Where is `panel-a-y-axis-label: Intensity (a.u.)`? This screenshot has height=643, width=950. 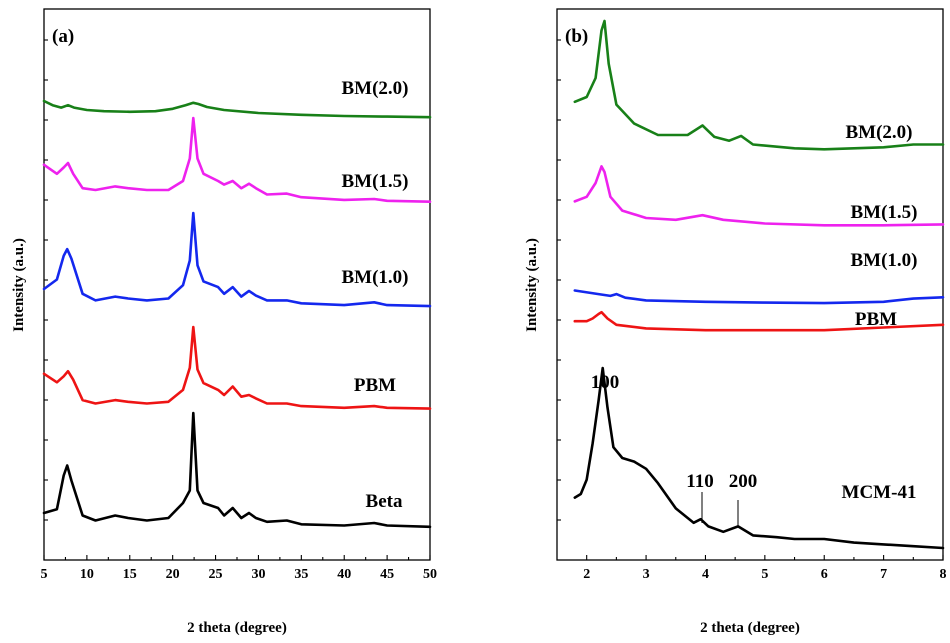 panel-a-y-axis-label: Intensity (a.u.) is located at coordinates (19, 285).